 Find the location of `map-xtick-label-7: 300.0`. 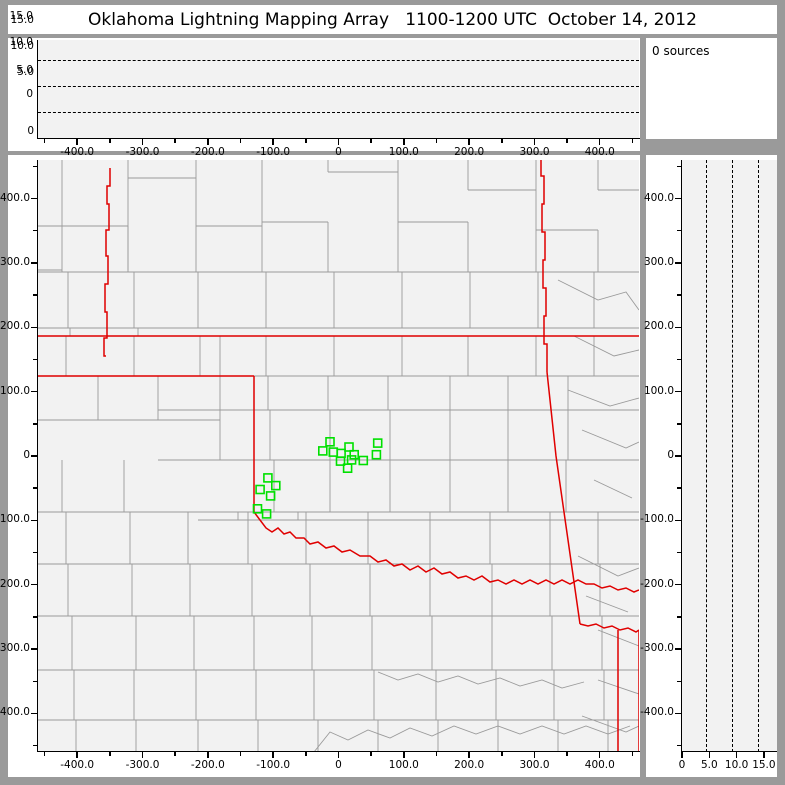

map-xtick-label-7: 300.0 is located at coordinates (534, 765).